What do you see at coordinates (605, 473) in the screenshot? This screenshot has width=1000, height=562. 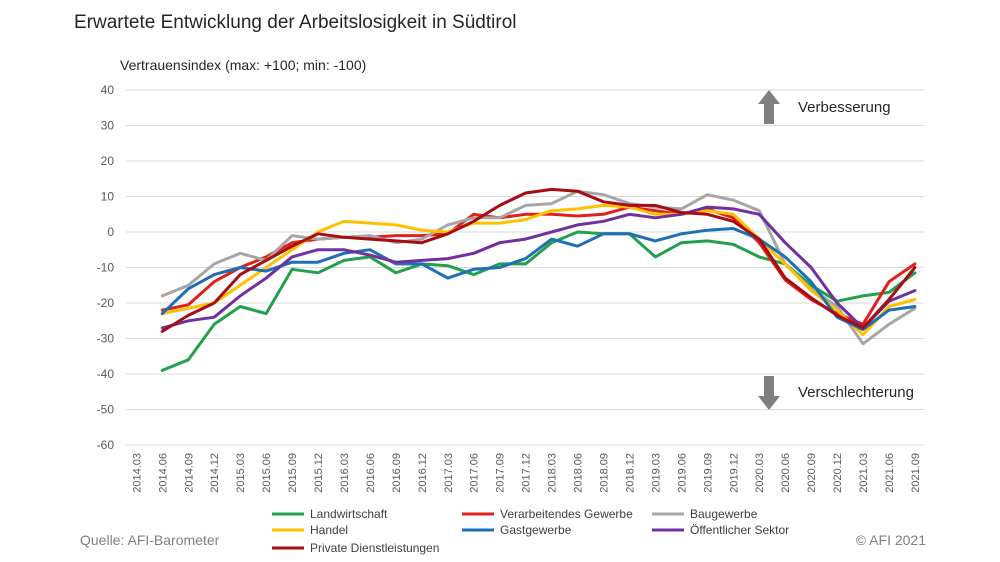 I see `x-tick-label: 2018.09` at bounding box center [605, 473].